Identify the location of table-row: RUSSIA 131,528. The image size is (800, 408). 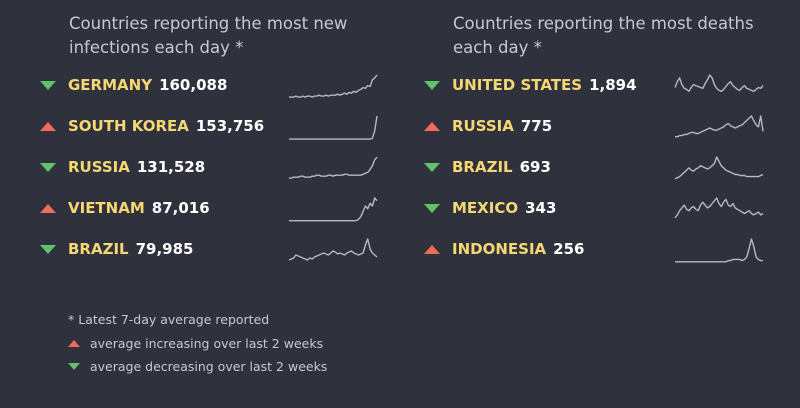
(220, 168).